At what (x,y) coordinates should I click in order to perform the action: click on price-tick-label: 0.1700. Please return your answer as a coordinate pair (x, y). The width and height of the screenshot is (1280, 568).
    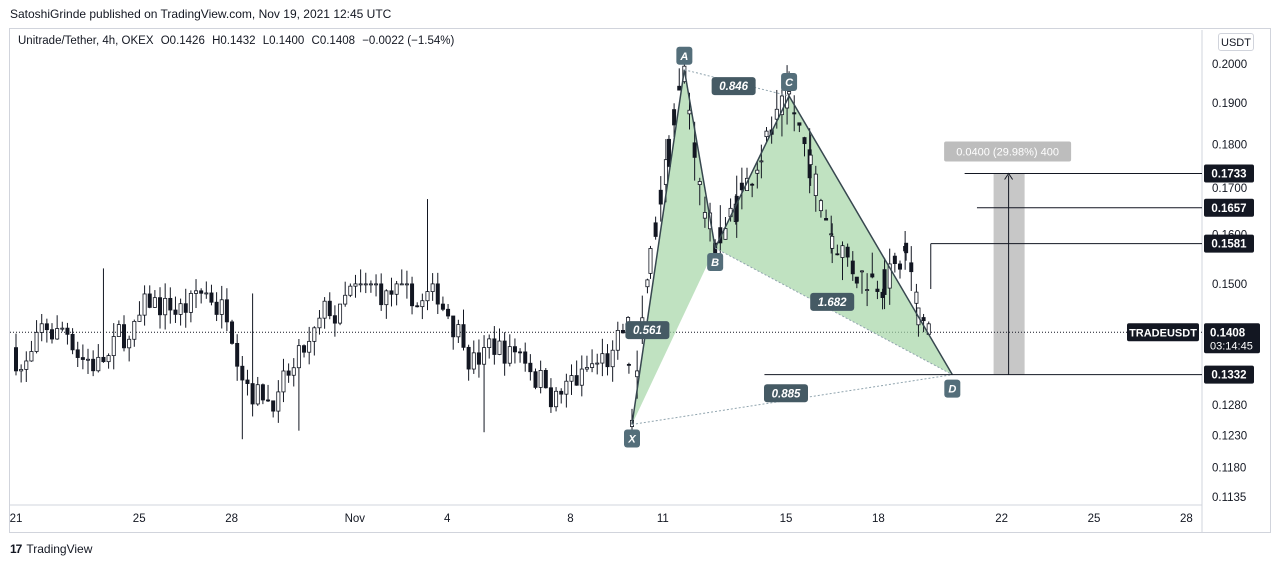
    Looking at the image, I should click on (1229, 189).